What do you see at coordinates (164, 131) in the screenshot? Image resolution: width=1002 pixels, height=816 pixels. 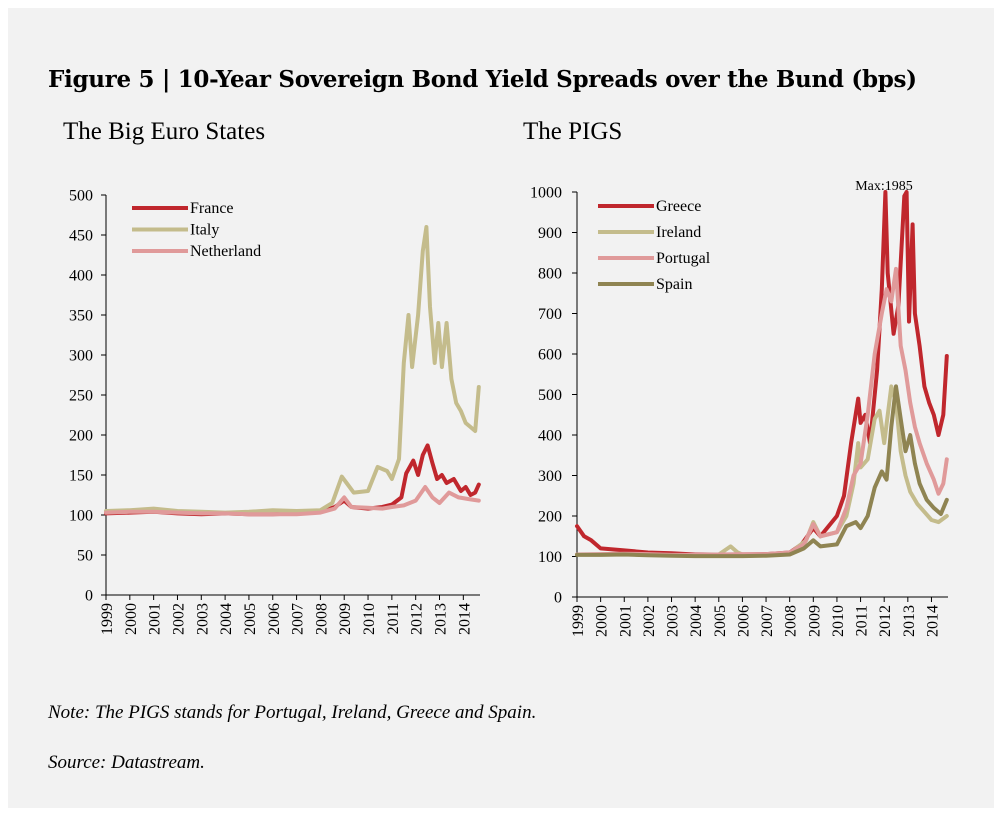 I see `chart-title-big-euro: The Big Euro States` at bounding box center [164, 131].